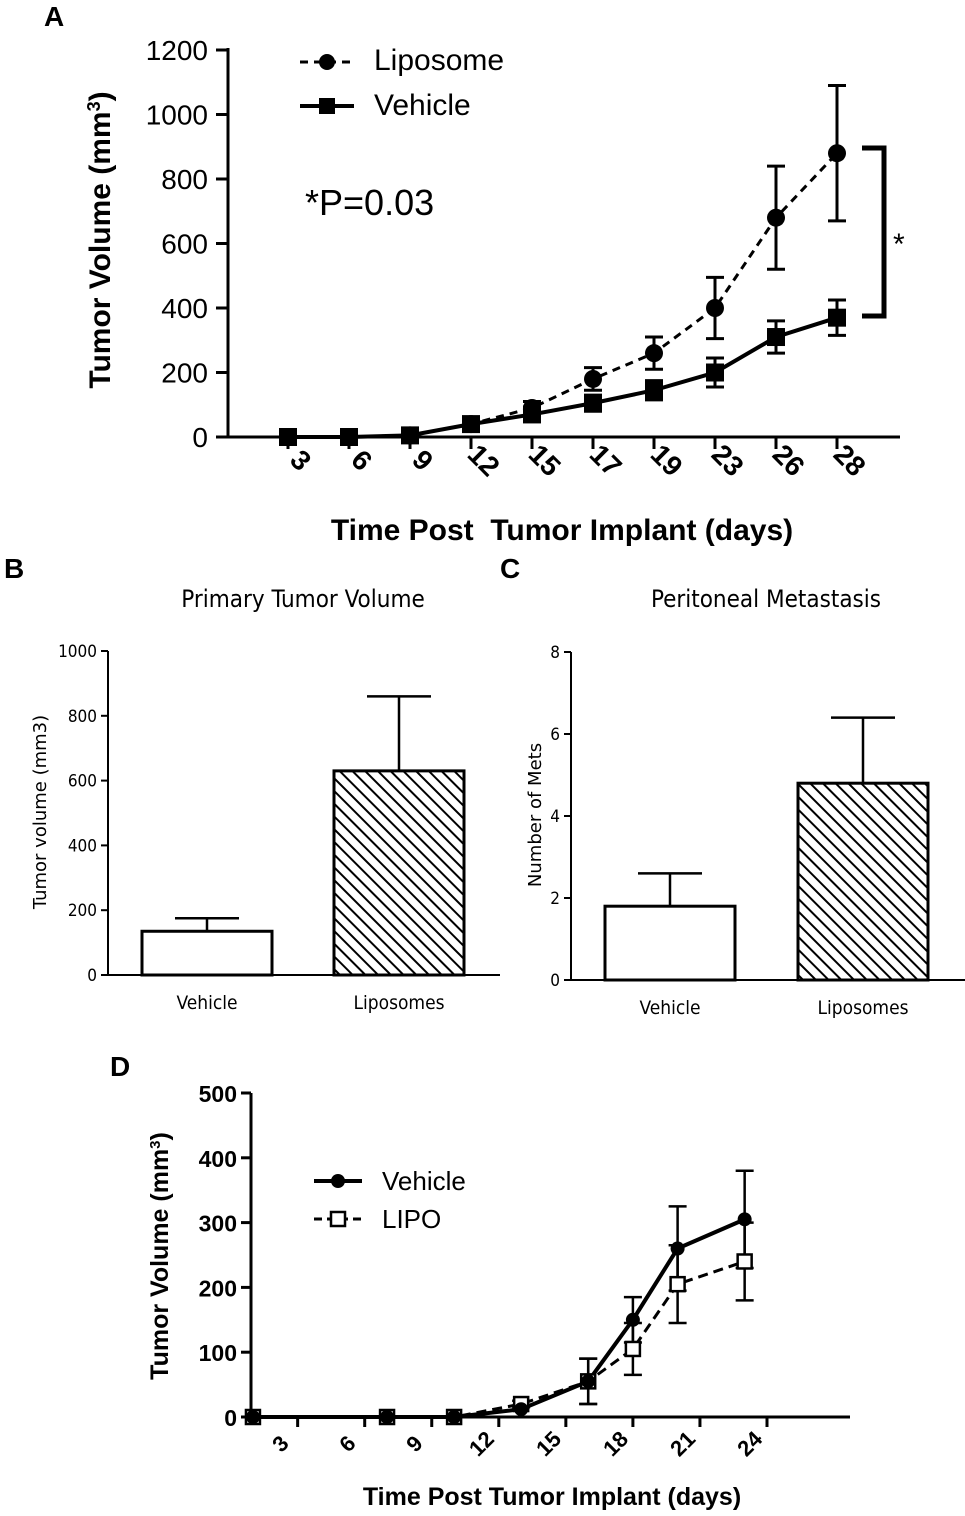 The width and height of the screenshot is (965, 1516). What do you see at coordinates (82, 782) in the screenshot?
I see `ytick-label: 600` at bounding box center [82, 782].